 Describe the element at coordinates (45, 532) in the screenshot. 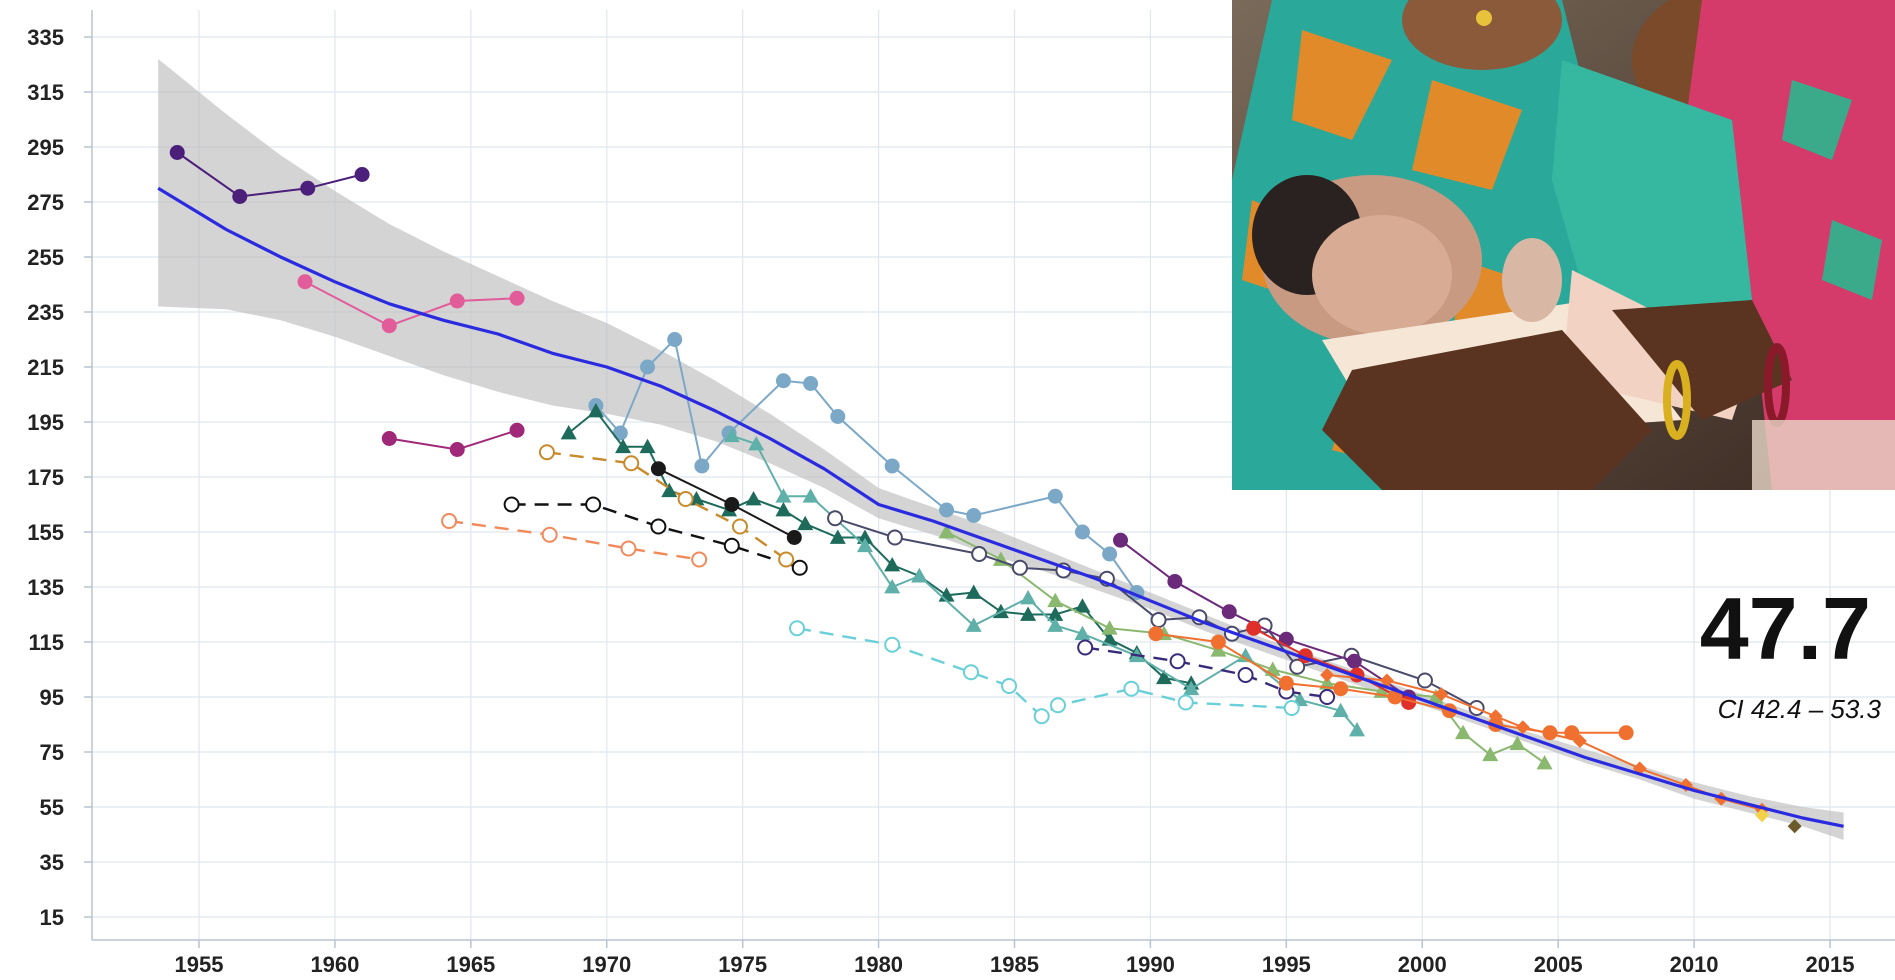

I see `y-tick-label: 155` at that location.